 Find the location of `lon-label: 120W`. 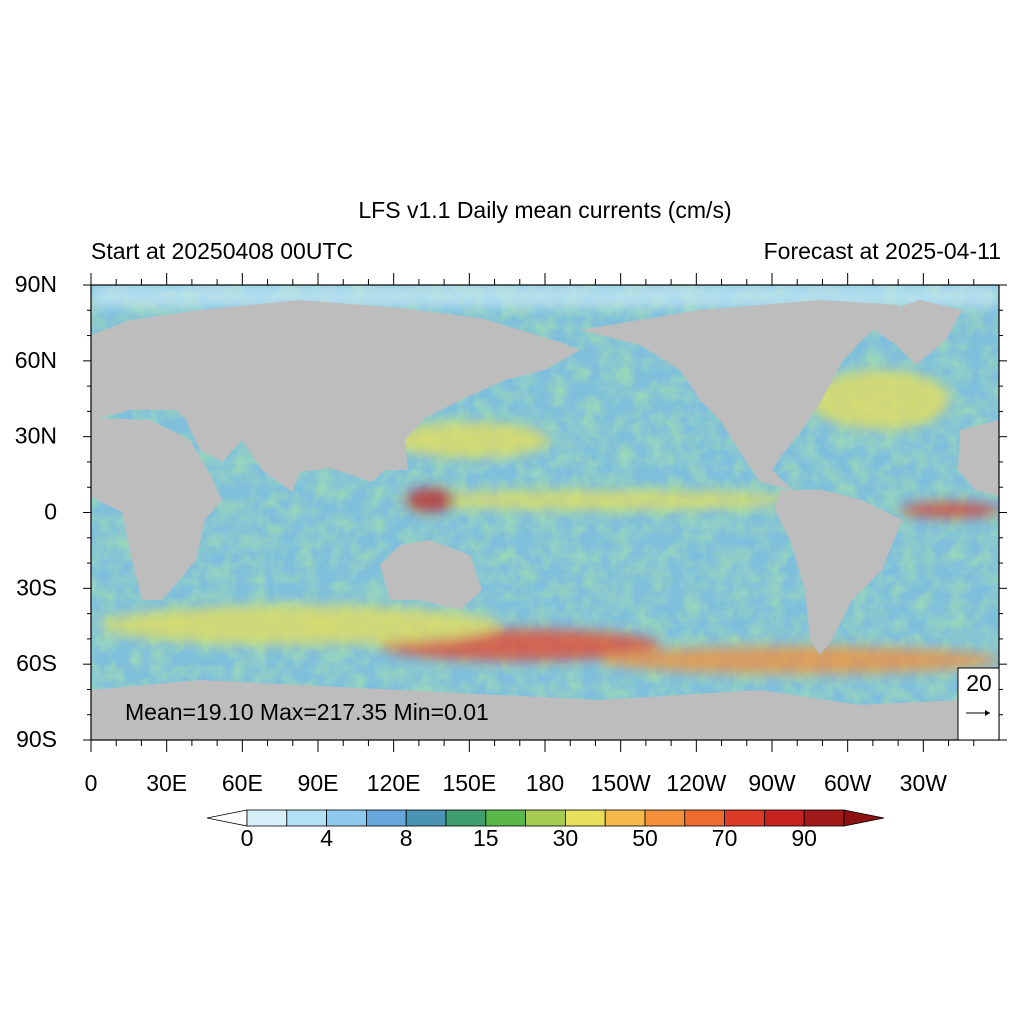

lon-label: 120W is located at coordinates (696, 783).